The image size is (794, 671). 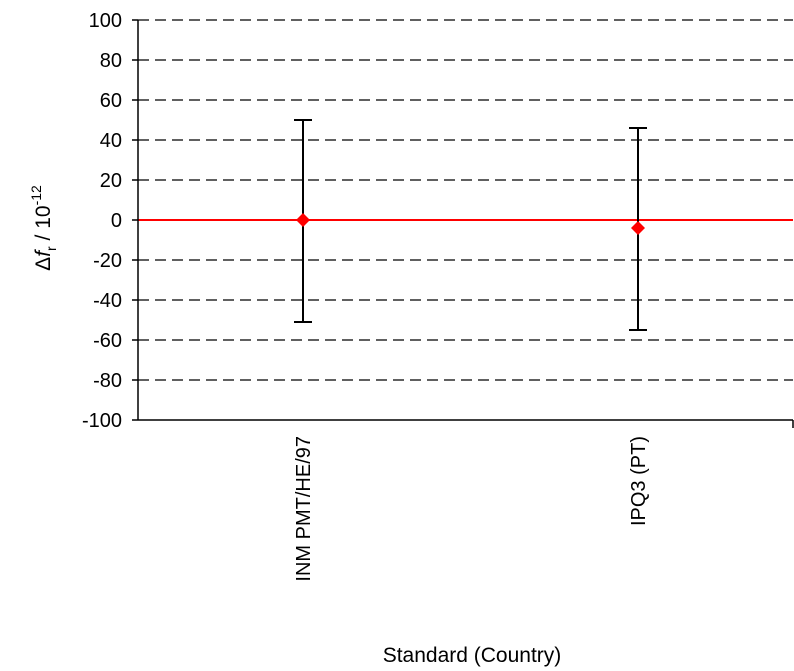 I want to click on x-tick-labels: INM PMT/HE/97 IPQ3 (PT), so click(x=471, y=509).